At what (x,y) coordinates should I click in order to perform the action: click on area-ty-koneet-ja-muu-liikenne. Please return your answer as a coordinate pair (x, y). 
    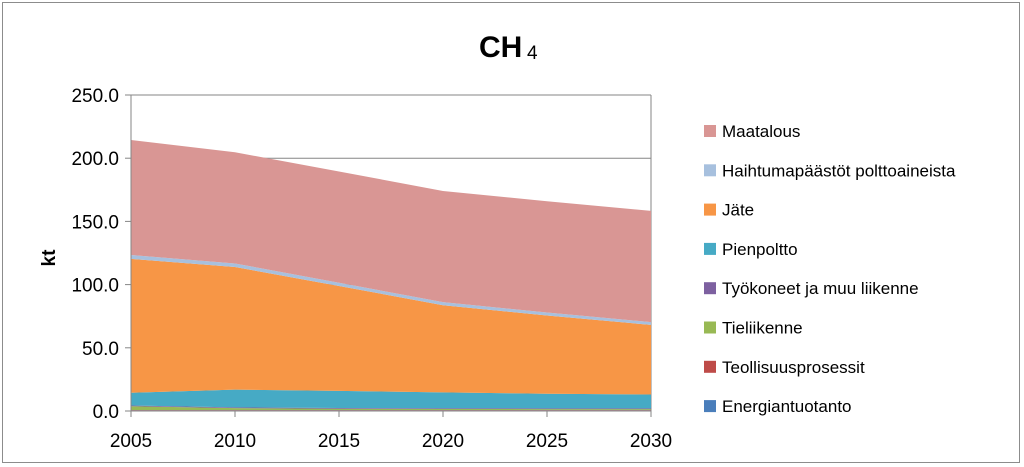
    Looking at the image, I should click on (391, 407).